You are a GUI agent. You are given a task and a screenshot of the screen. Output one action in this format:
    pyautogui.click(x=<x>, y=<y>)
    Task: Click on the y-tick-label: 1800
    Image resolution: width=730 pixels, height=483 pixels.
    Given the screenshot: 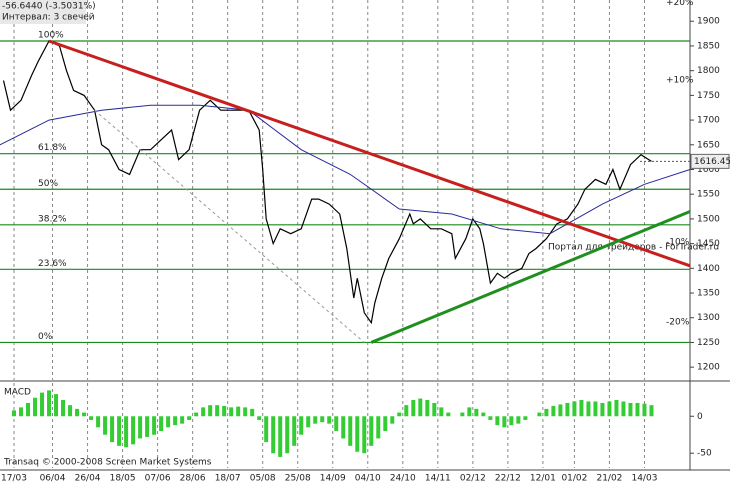 What is the action you would take?
    pyautogui.click(x=708, y=71)
    